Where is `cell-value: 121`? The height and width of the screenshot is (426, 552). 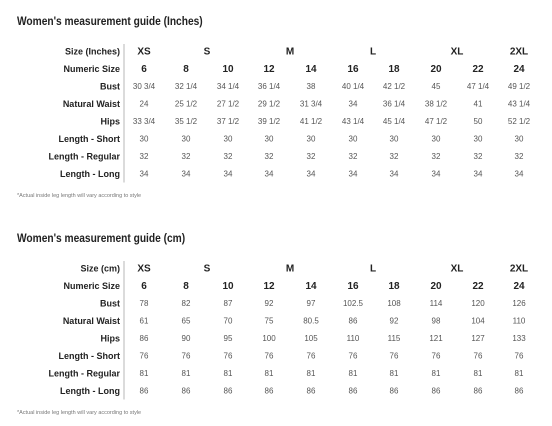
cell-value: 121 is located at coordinates (436, 338).